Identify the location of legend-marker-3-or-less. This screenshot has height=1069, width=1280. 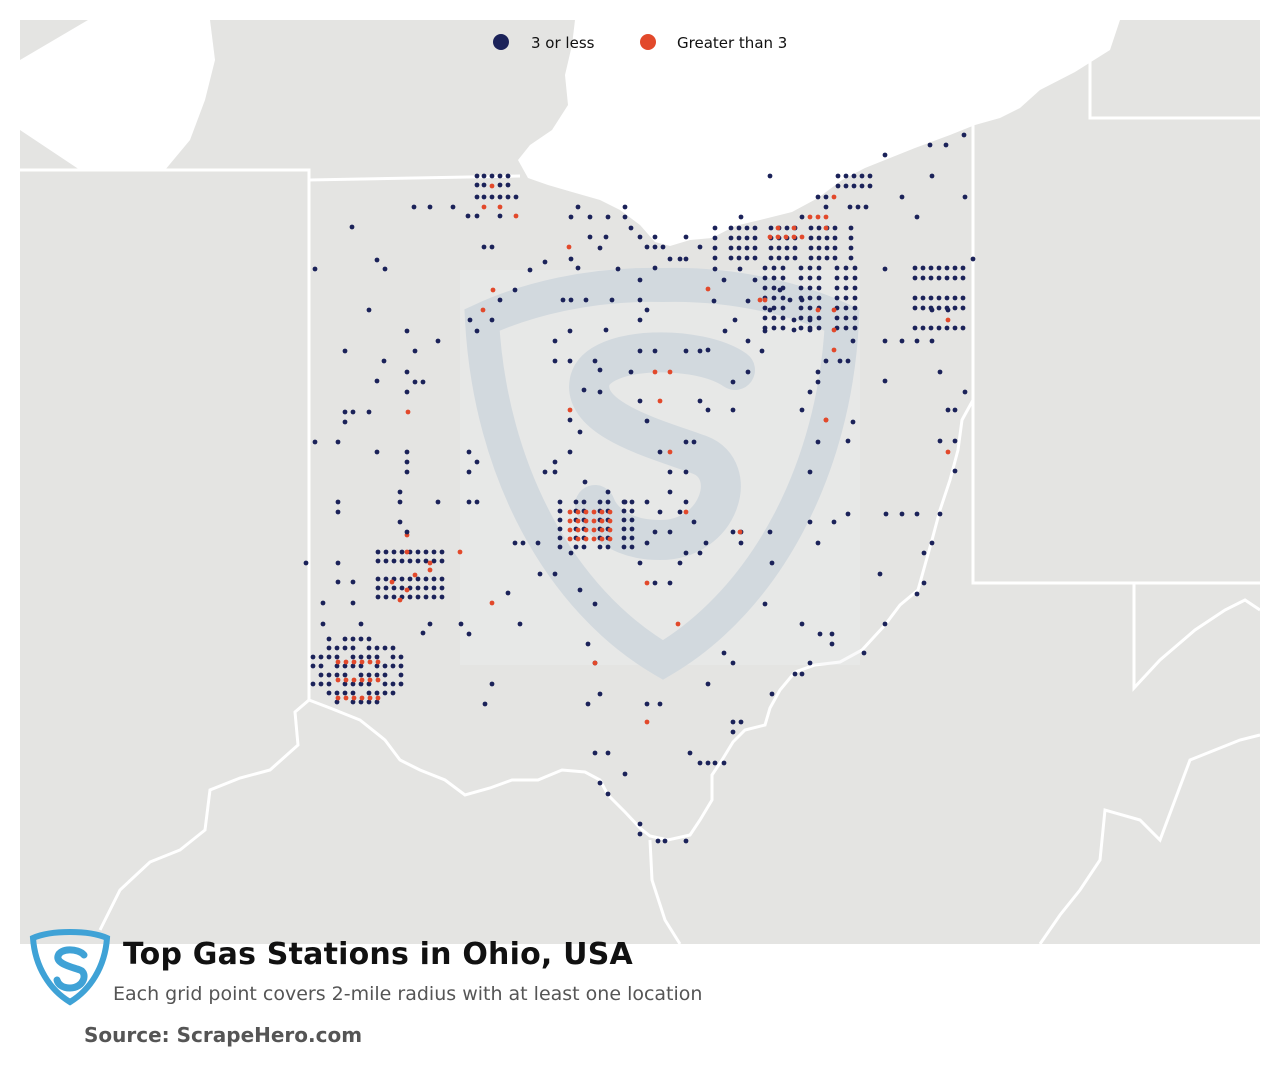
(501, 42).